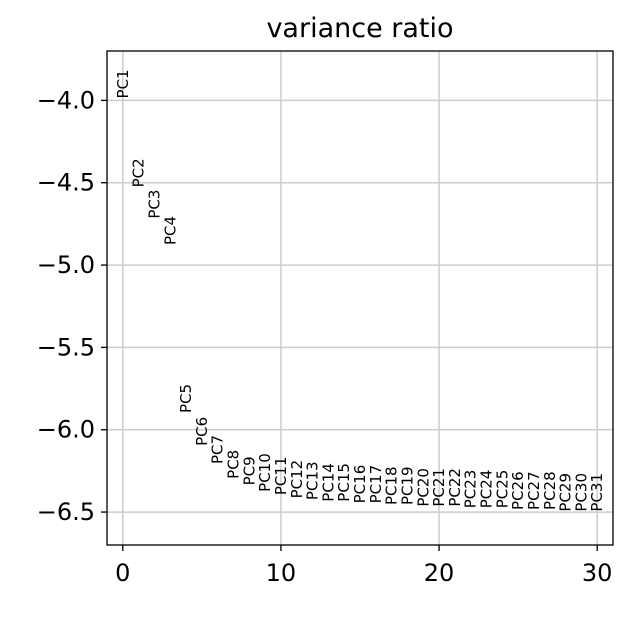  What do you see at coordinates (281, 476) in the screenshot?
I see `pc-label: PC11` at bounding box center [281, 476].